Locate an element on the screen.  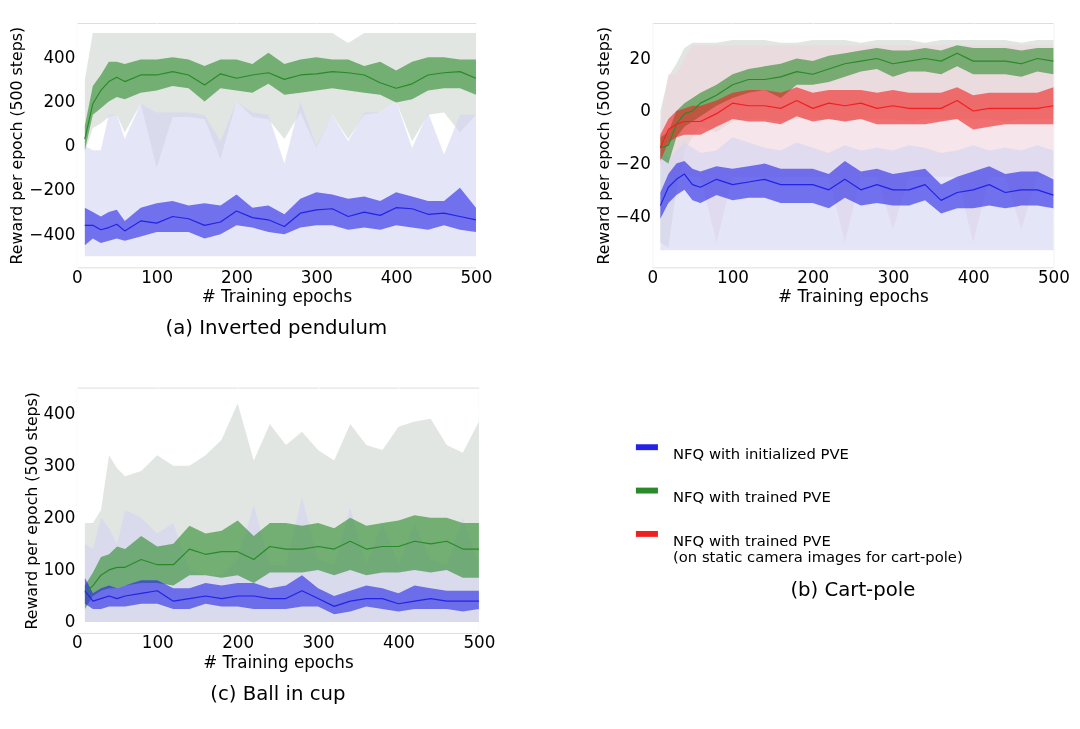
legend-label: NFQ with trained PVE (on static camera images for cart-pole) is located at coordinates (818, 548).